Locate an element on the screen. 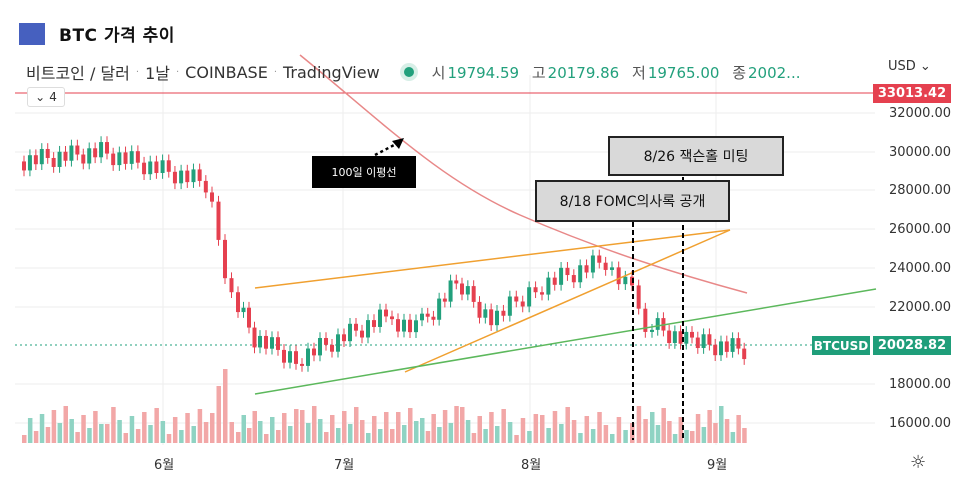 This screenshot has width=960, height=485. ma-annotation: 100일 이평선 is located at coordinates (364, 172).